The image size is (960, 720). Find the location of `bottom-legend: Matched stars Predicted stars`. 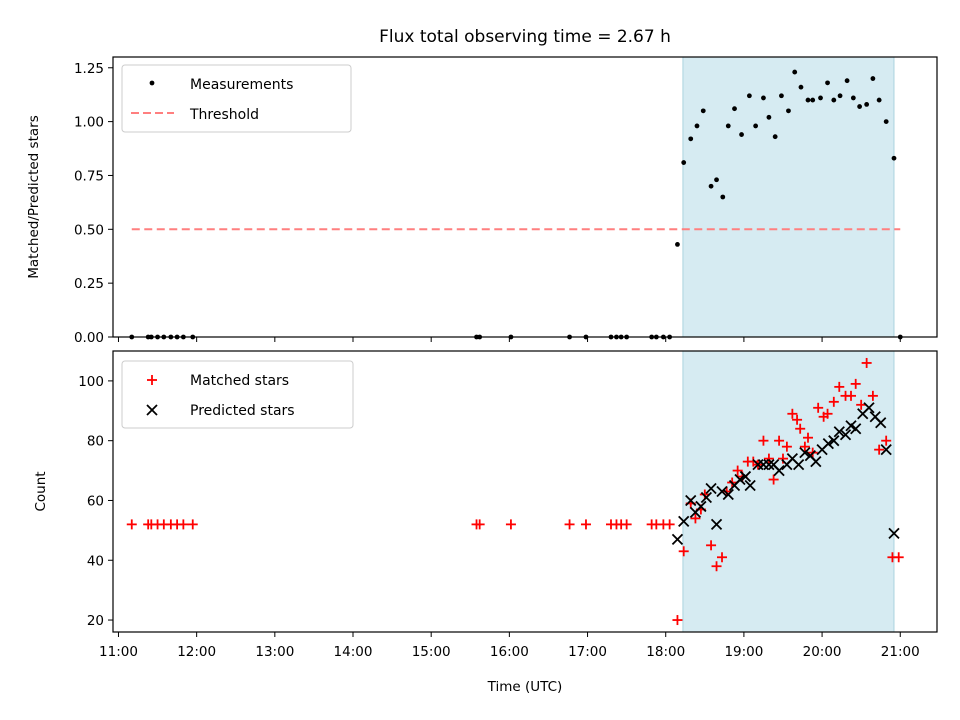

bottom-legend: Matched stars Predicted stars is located at coordinates (237, 394).